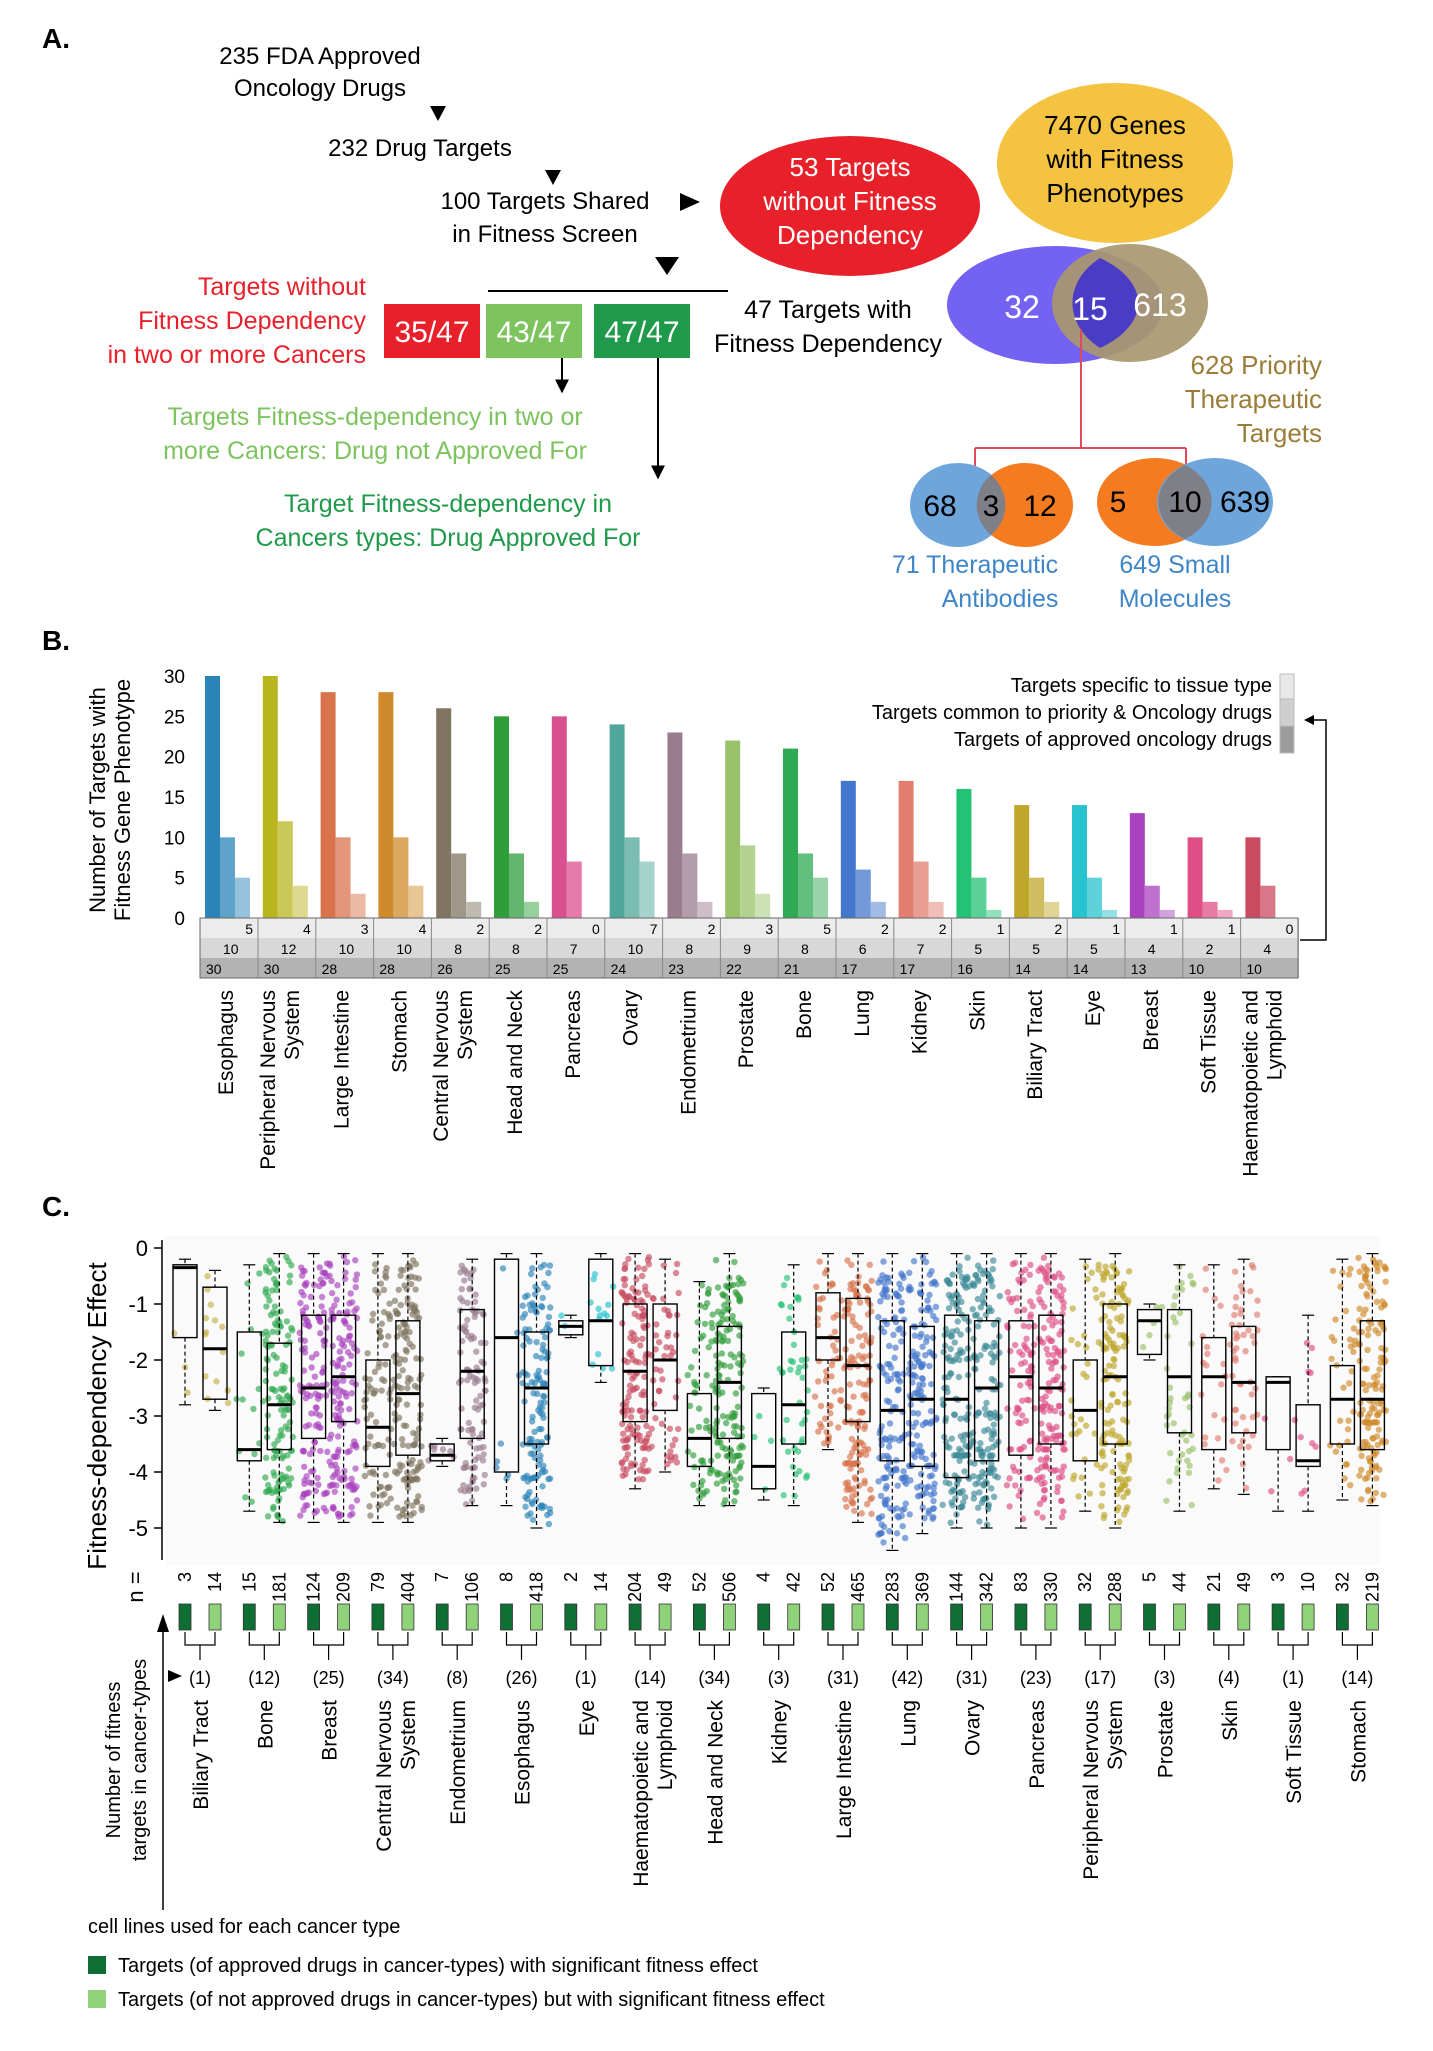  Describe the element at coordinates (1152, 901) in the screenshot. I see `bar-common` at that location.